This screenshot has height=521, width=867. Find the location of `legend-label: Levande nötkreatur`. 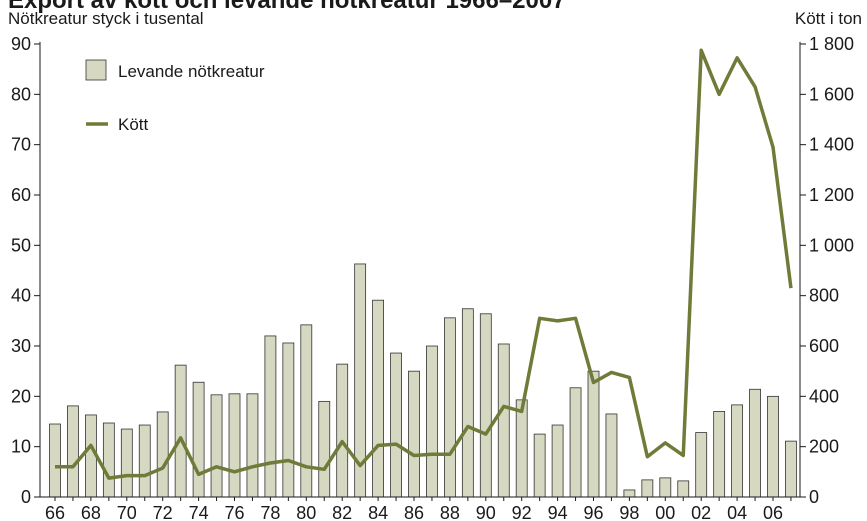

legend-label: Levande nötkreatur is located at coordinates (191, 71).